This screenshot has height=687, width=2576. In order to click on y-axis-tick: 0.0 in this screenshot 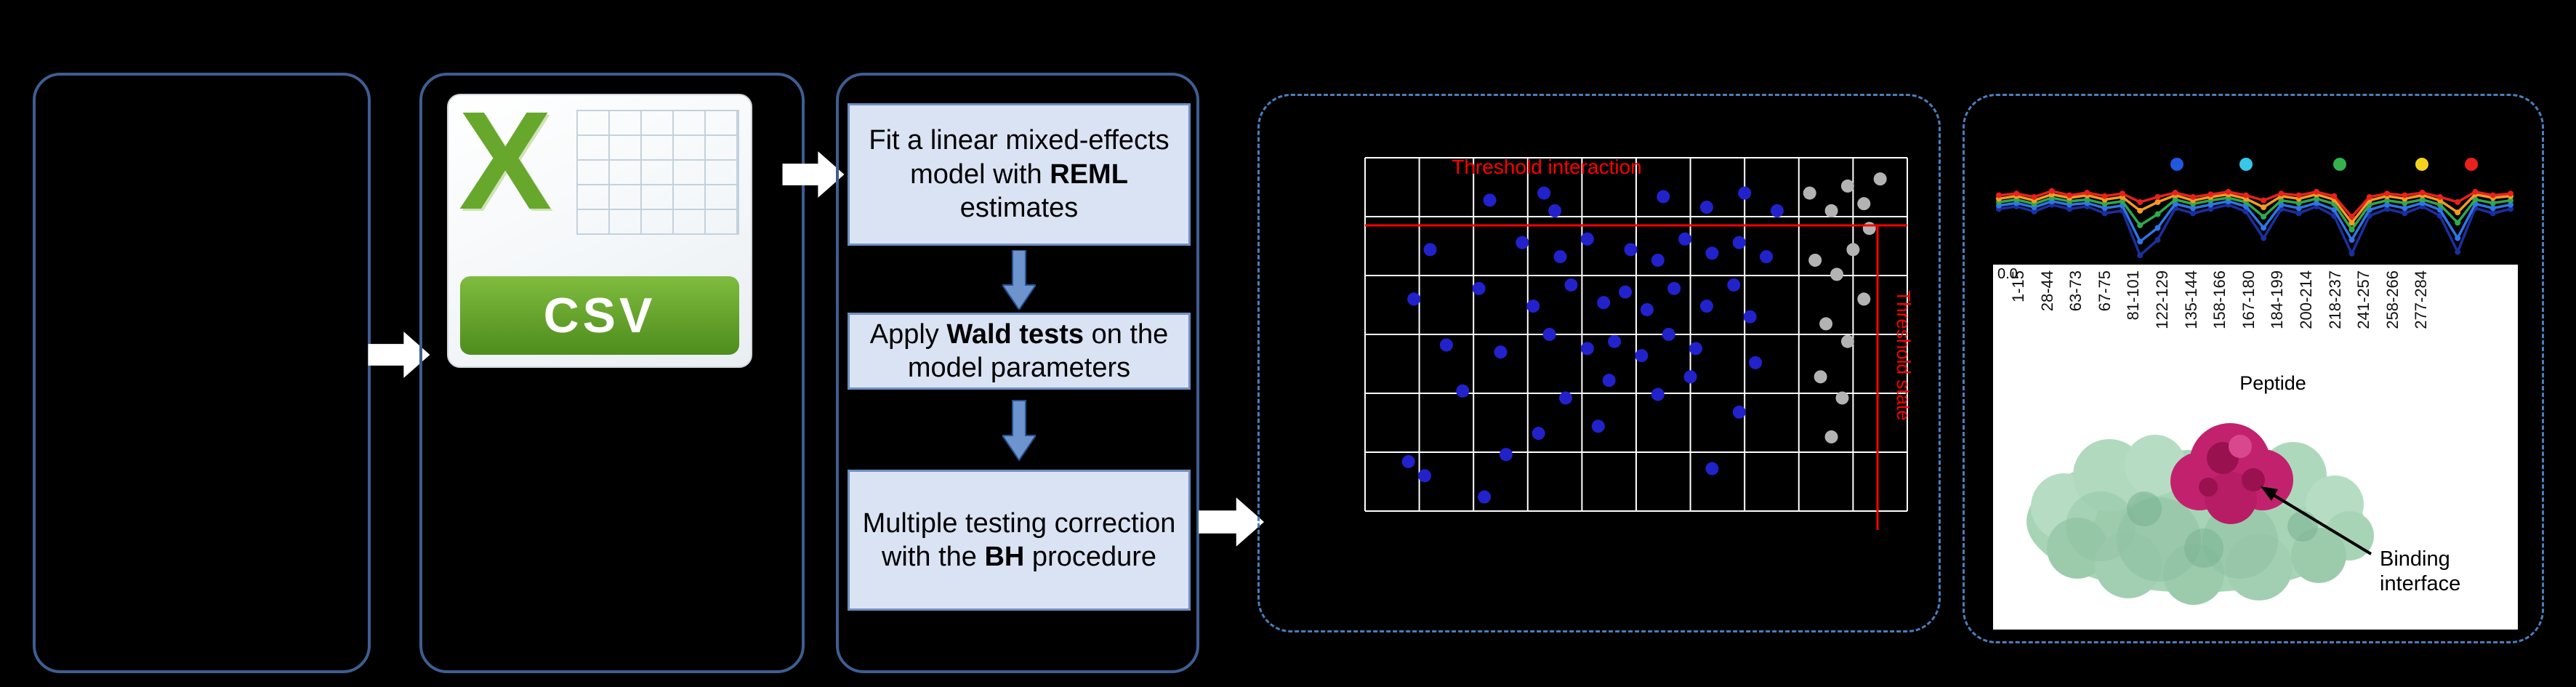, I will do `click(2007, 274)`.